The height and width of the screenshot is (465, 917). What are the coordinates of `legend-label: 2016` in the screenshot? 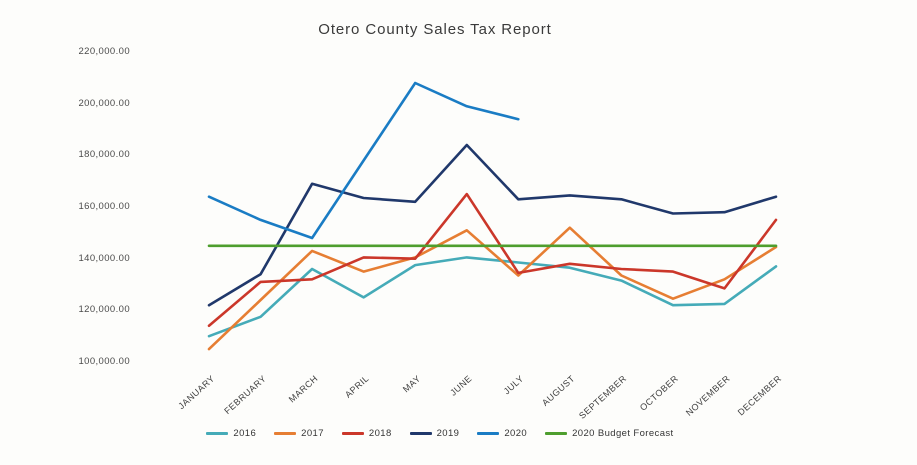 It's located at (245, 433).